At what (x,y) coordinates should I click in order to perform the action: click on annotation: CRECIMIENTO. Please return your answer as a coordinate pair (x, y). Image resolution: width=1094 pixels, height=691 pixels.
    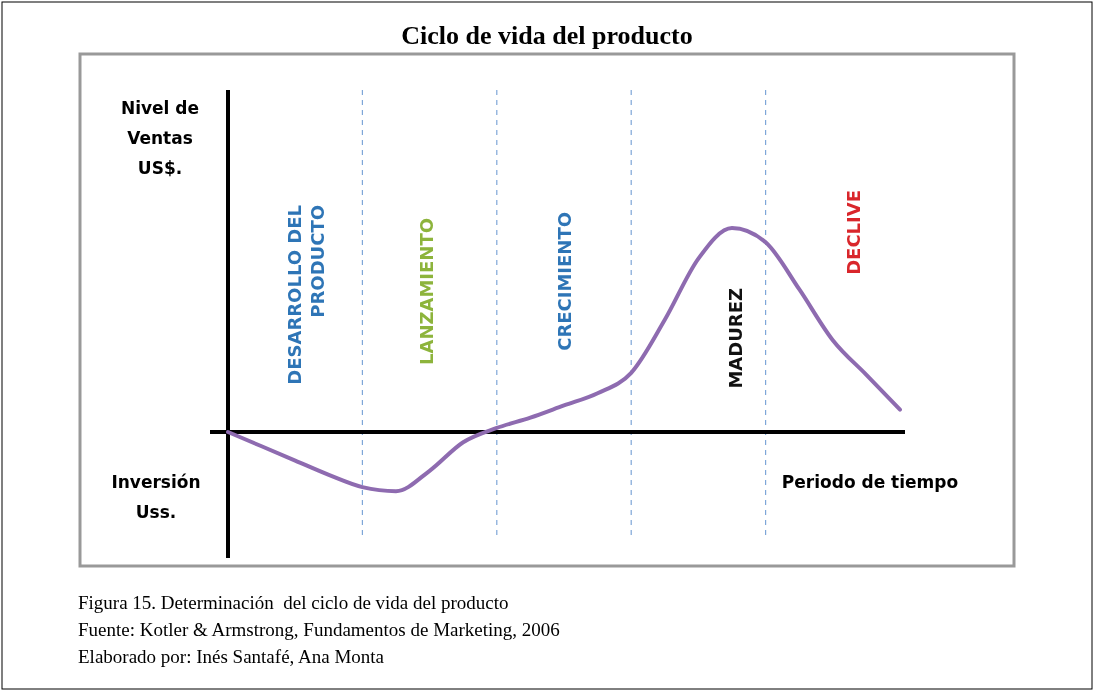
    Looking at the image, I should click on (564, 281).